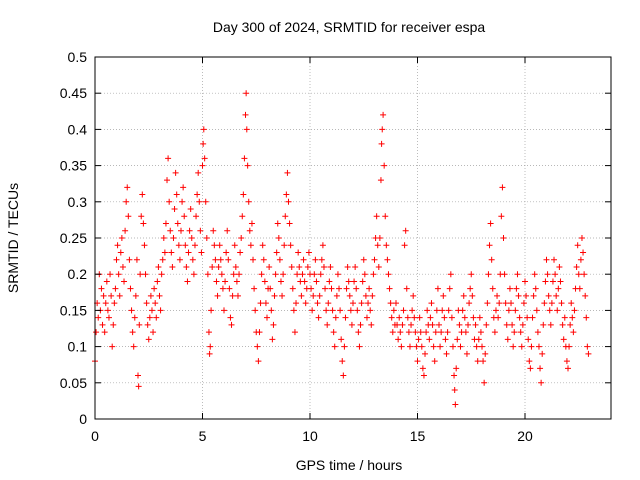  Describe the element at coordinates (73, 383) in the screenshot. I see `y-tick-label: 0.05` at that location.